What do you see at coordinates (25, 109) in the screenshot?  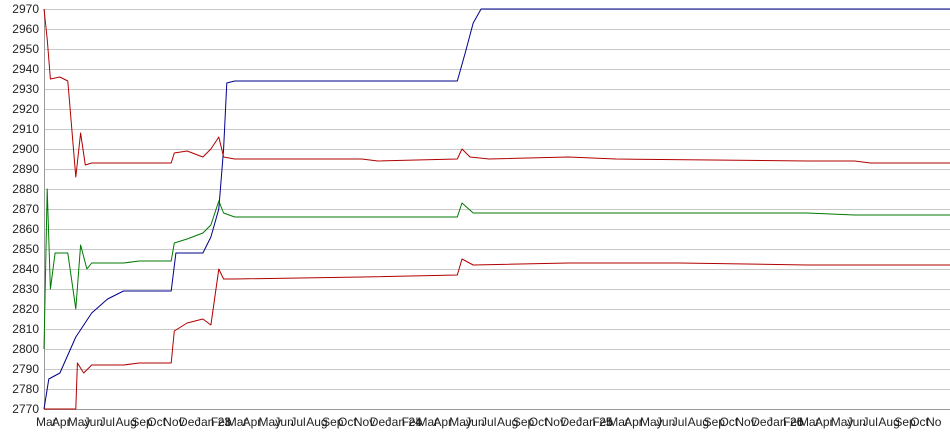 I see `y-tick-label: 2920` at bounding box center [25, 109].